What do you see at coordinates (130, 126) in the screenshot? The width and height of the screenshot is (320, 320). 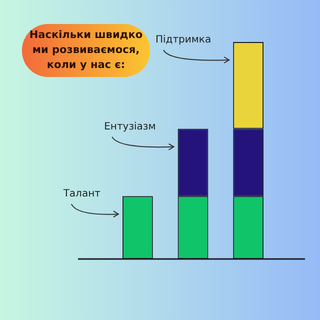 I see `text: Ентузіазм` at bounding box center [130, 126].